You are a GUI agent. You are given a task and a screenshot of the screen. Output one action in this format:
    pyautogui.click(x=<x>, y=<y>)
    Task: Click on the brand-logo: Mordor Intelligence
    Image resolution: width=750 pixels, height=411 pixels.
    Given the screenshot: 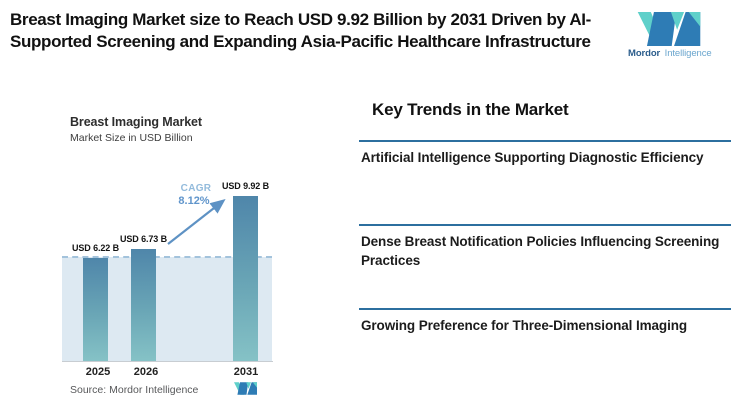 What is the action you would take?
    pyautogui.click(x=676, y=35)
    